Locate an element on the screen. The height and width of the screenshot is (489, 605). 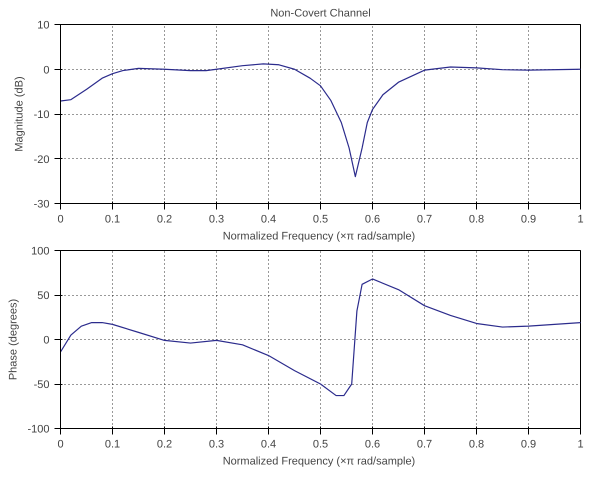
y-tick-label: 10 is located at coordinates (43, 26).